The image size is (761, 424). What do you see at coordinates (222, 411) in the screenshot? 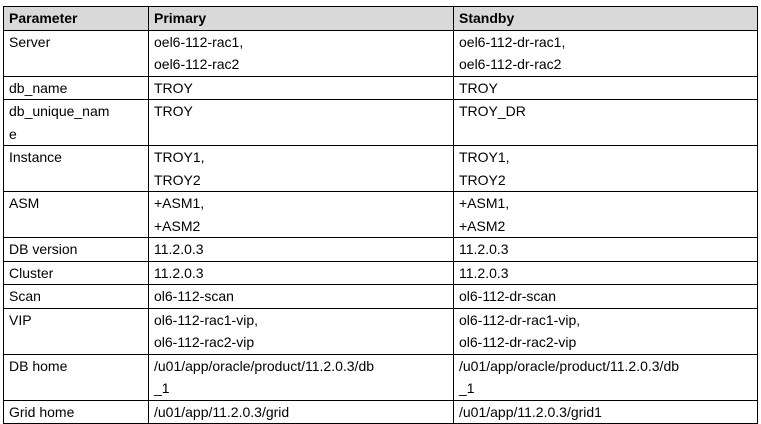
I see `cell-line: /u01/app/11.2.0.3/grid` at bounding box center [222, 411].